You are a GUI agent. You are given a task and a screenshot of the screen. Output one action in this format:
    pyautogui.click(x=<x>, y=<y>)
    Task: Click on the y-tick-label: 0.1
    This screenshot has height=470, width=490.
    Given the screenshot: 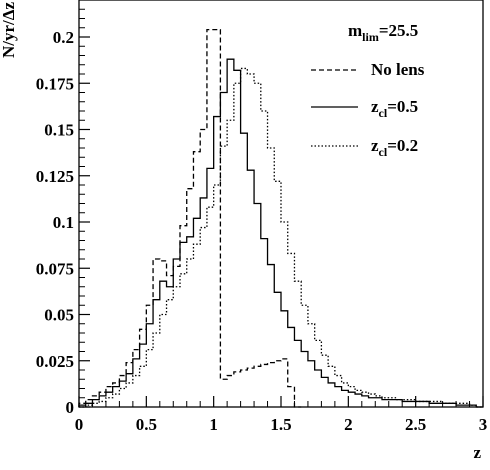 What is the action you would take?
    pyautogui.click(x=63, y=222)
    